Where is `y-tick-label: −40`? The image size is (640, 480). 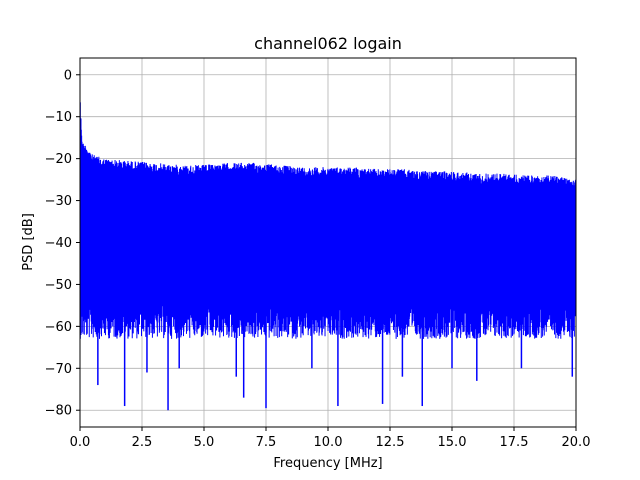 y-tick-label: −40 is located at coordinates (58, 243).